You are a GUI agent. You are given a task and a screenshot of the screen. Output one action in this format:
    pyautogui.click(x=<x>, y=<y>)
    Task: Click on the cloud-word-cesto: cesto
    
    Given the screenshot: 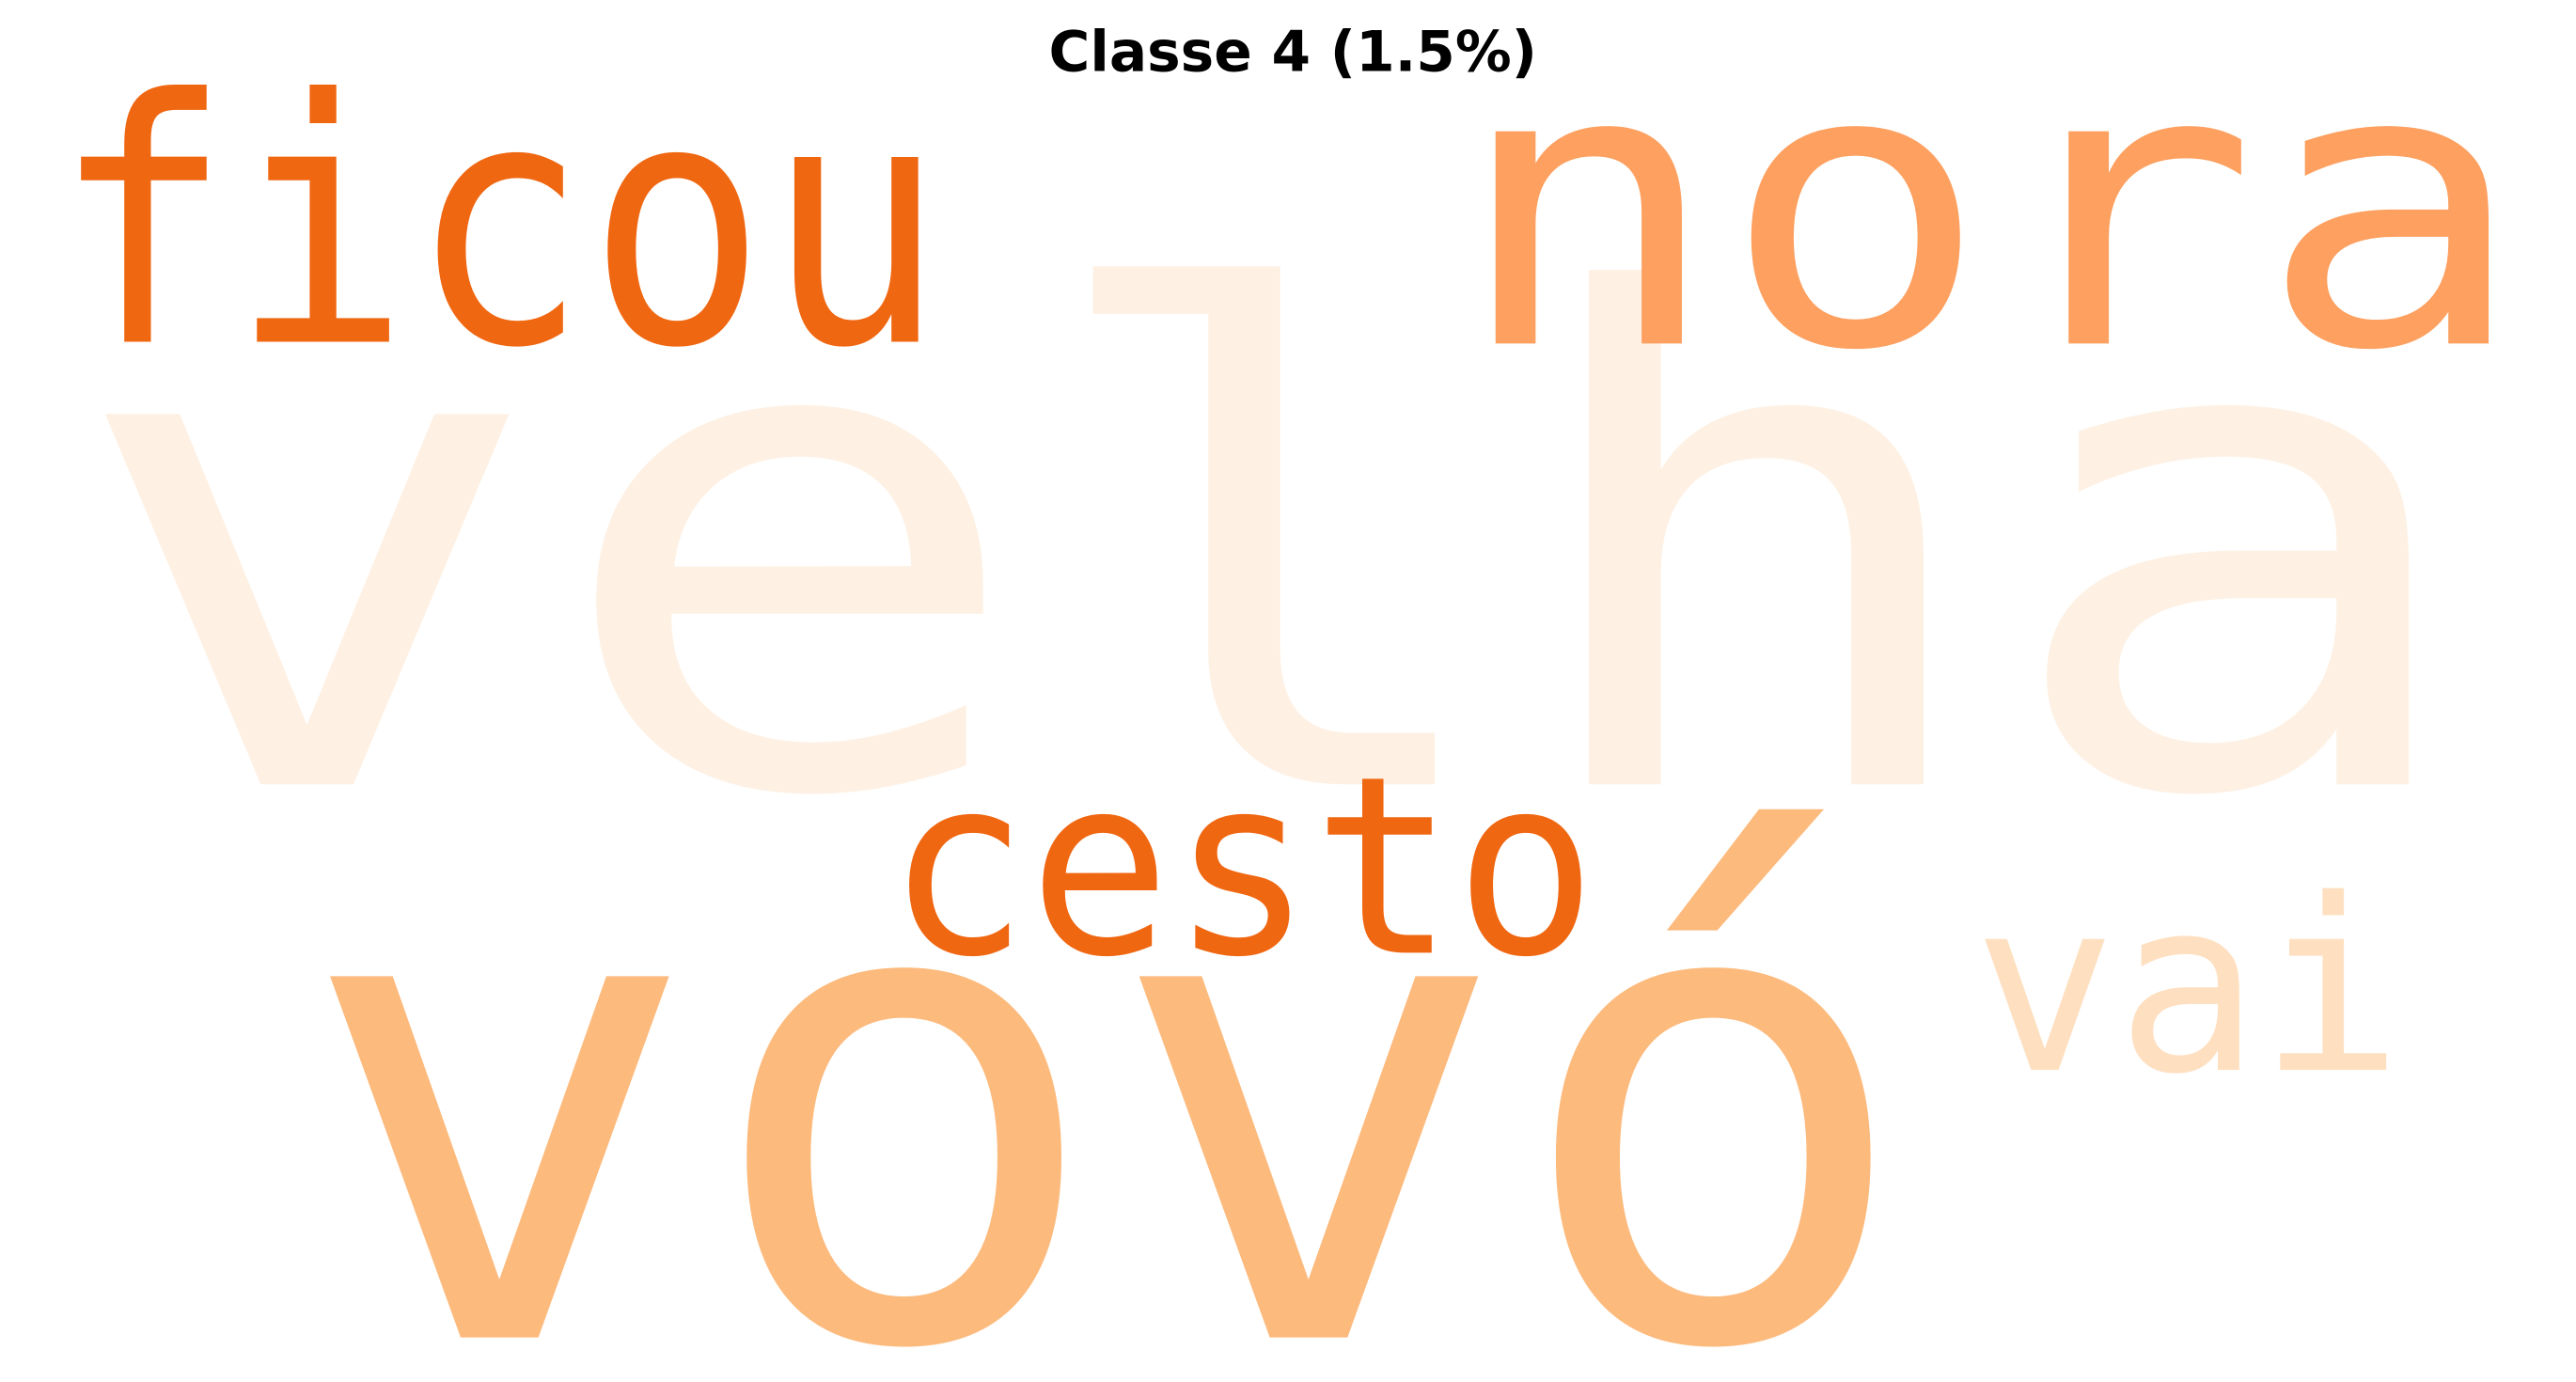 What is the action you would take?
    pyautogui.click(x=1242, y=867)
    